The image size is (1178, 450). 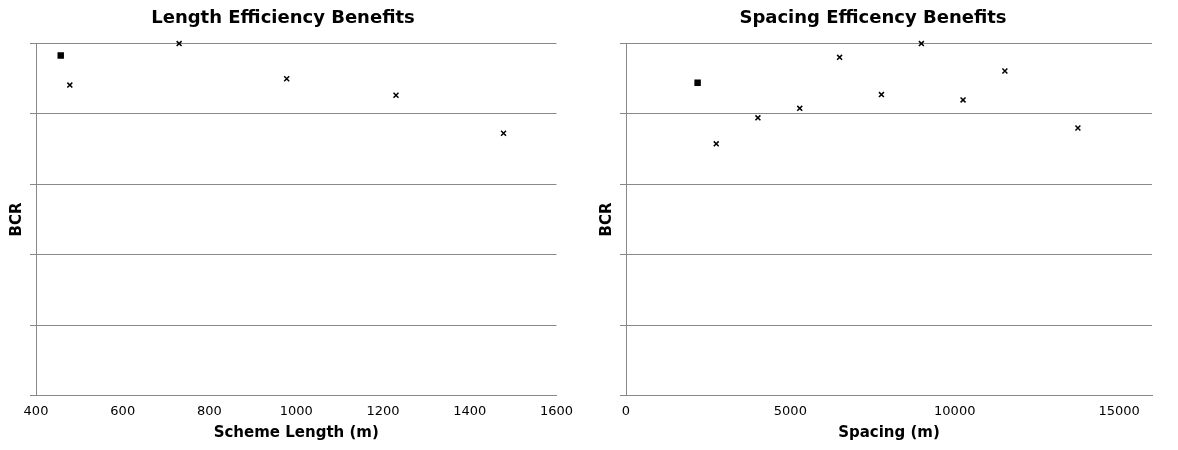 I want to click on x-tick-label: 15000, so click(x=1119, y=410).